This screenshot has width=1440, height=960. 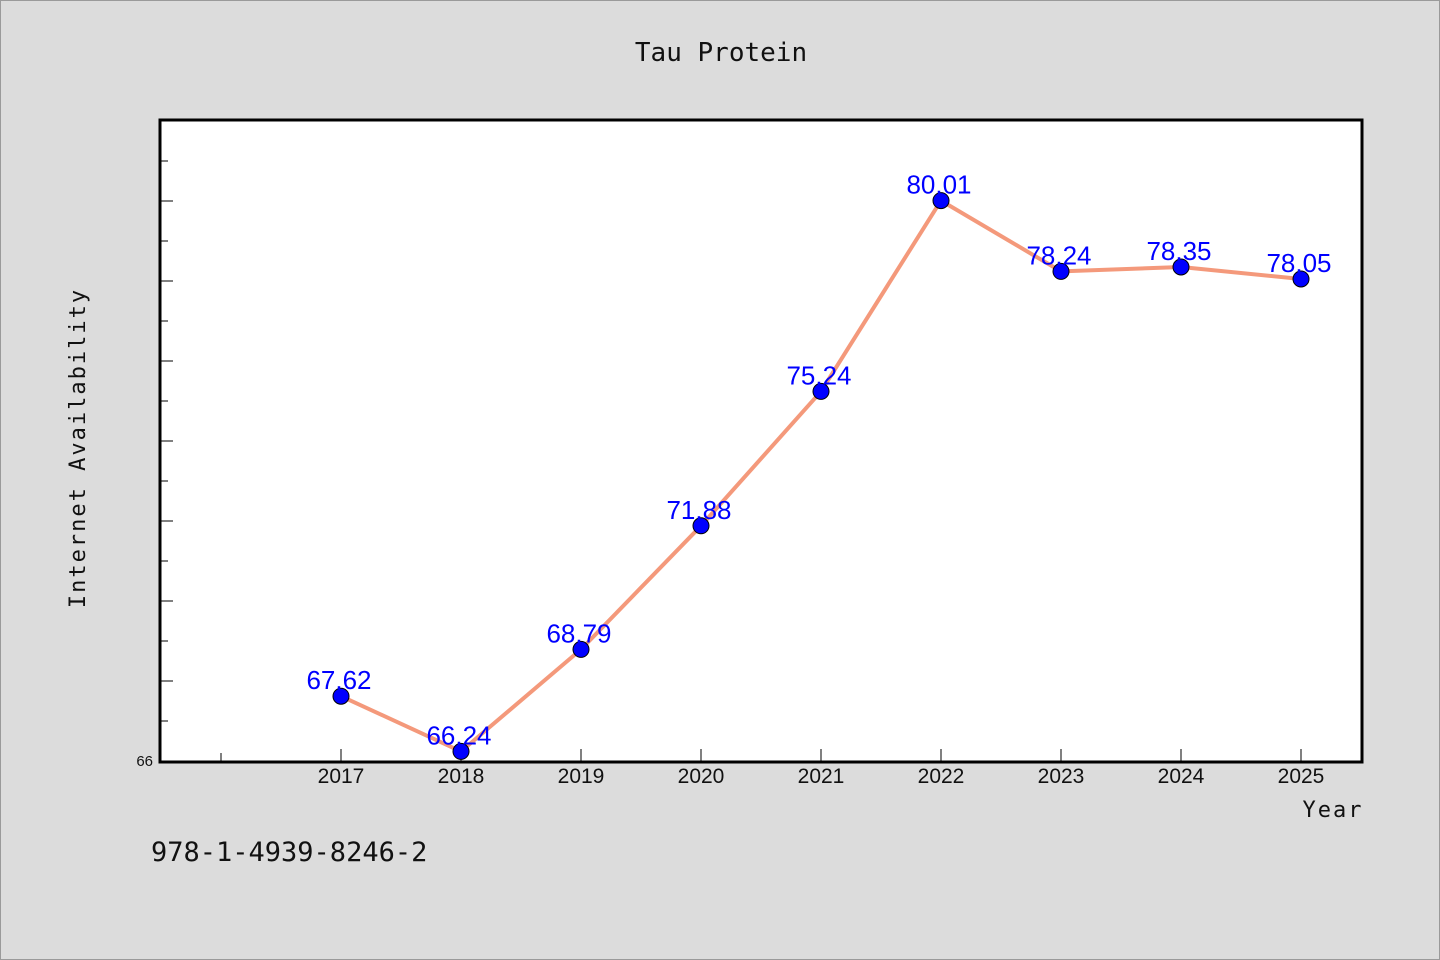 I want to click on isbn-watermark: 978-1-4939-8246-2, so click(x=289, y=852).